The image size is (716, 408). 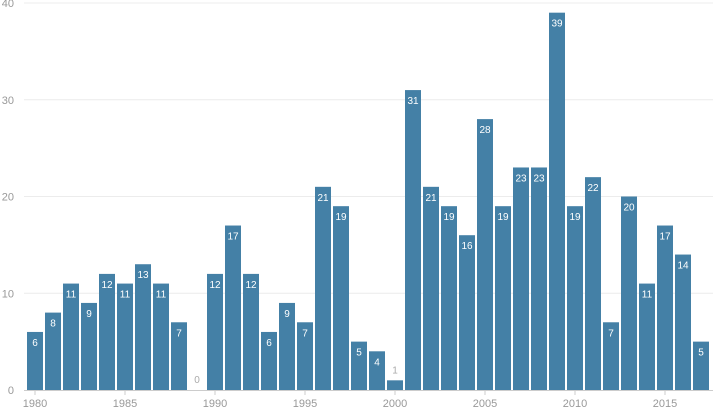 What do you see at coordinates (575, 217) in the screenshot?
I see `value-label-2010: 19` at bounding box center [575, 217].